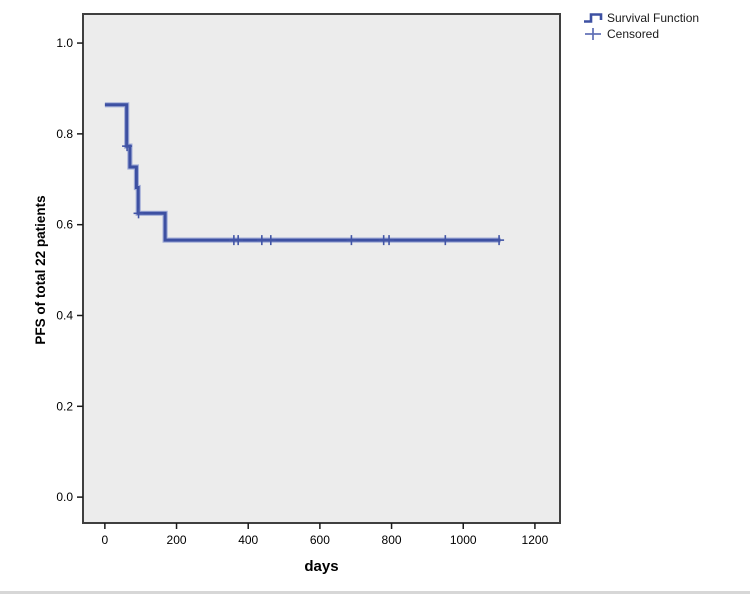 This screenshot has width=750, height=600. What do you see at coordinates (375, 592) in the screenshot?
I see `page-edge-artifact` at bounding box center [375, 592].